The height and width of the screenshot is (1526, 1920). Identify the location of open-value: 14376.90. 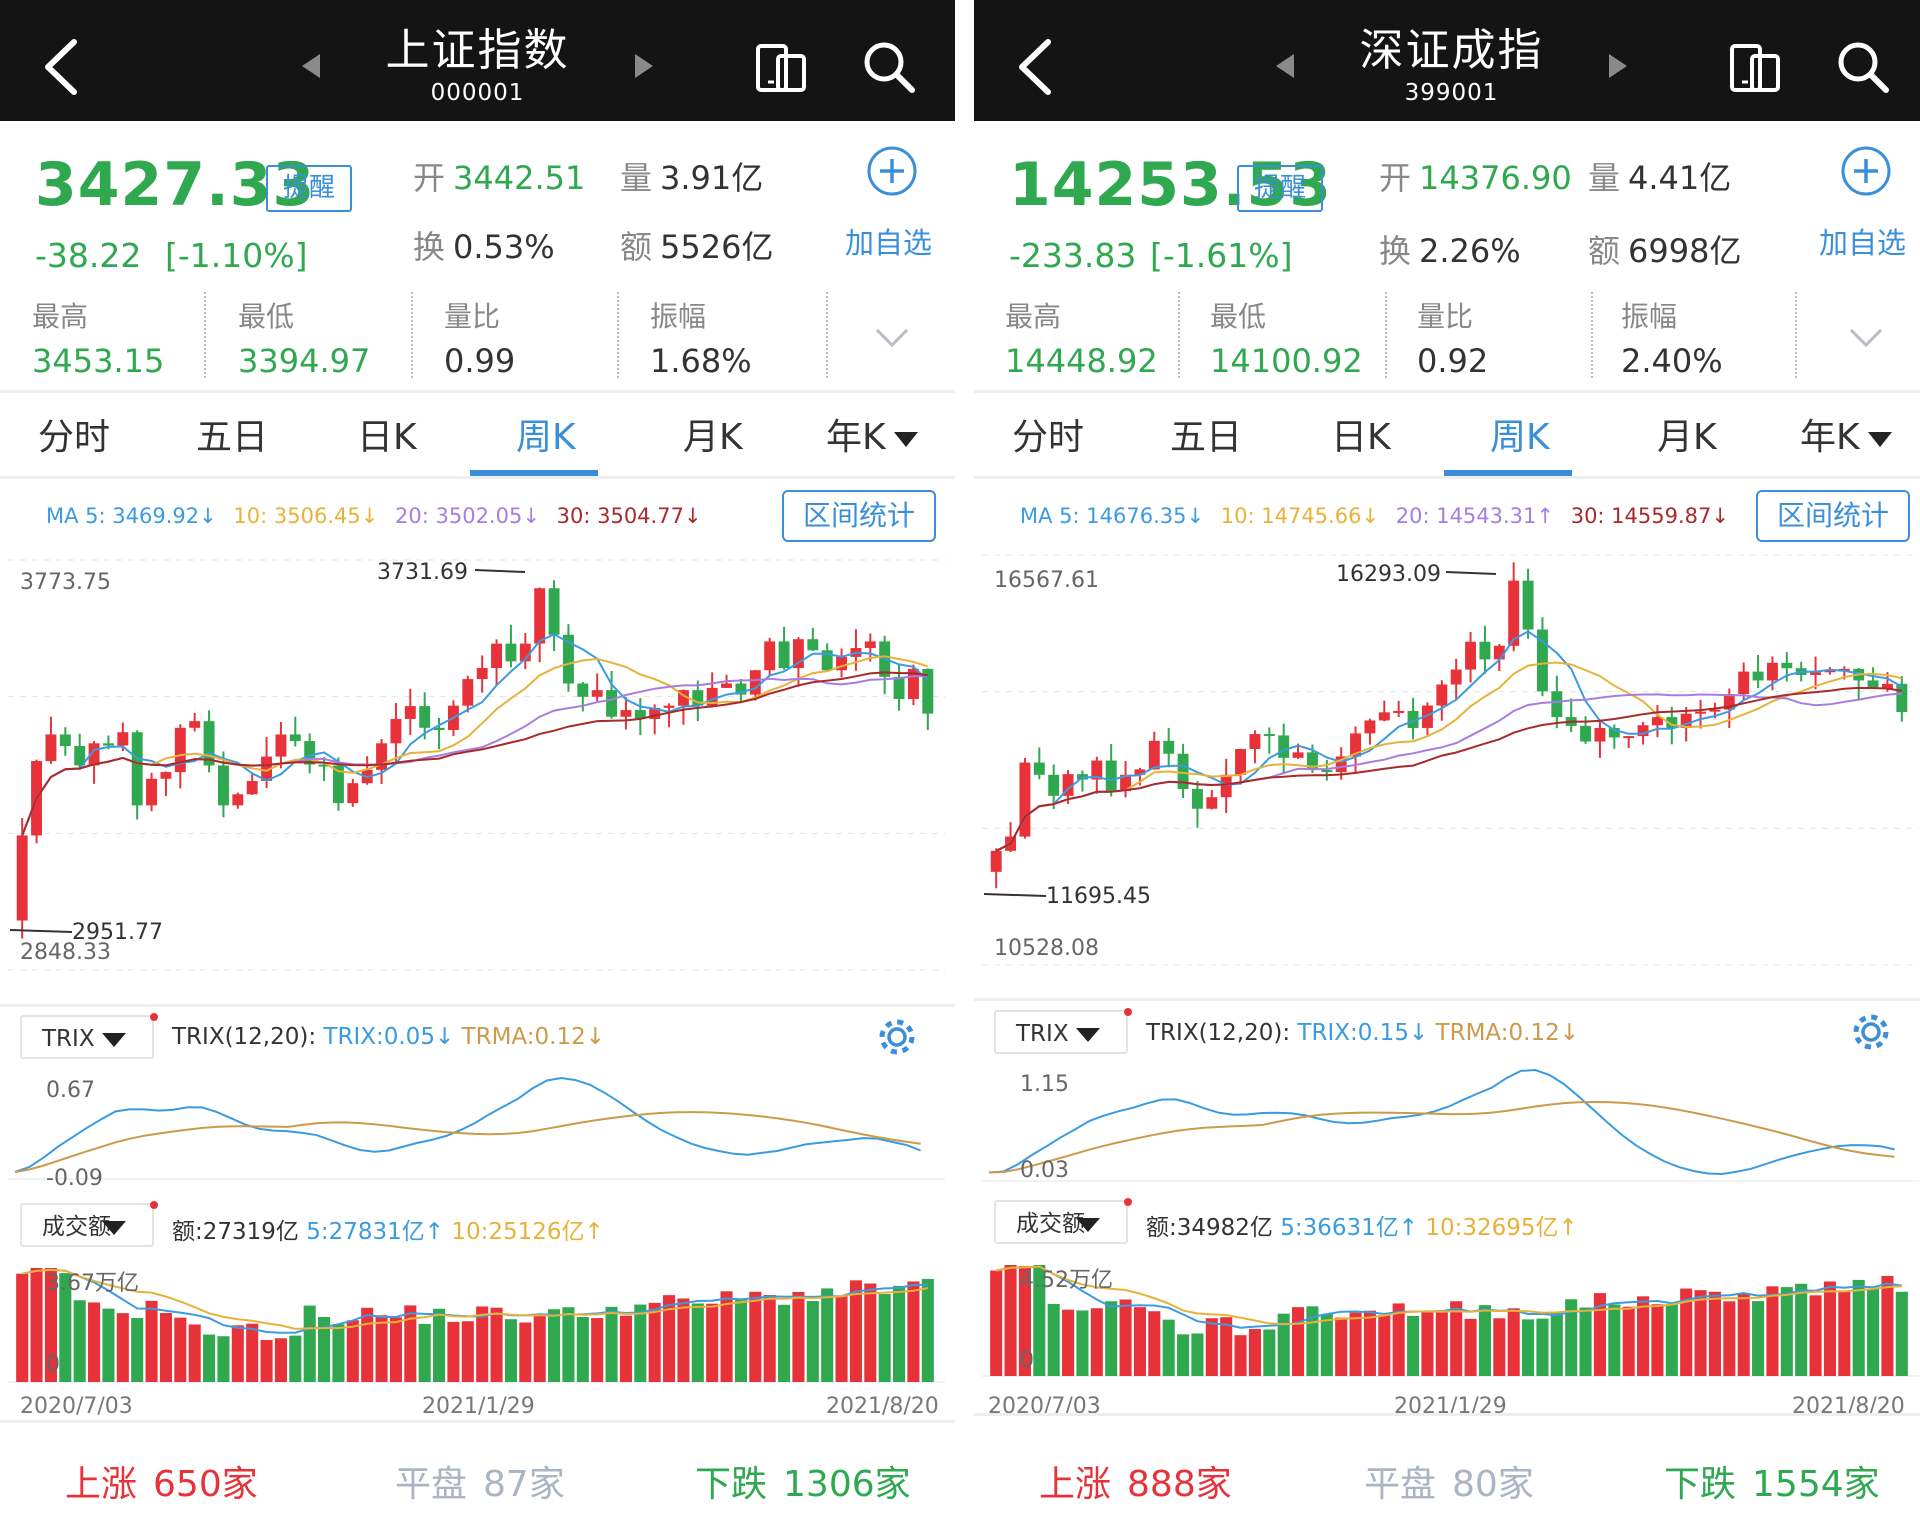
(1495, 178).